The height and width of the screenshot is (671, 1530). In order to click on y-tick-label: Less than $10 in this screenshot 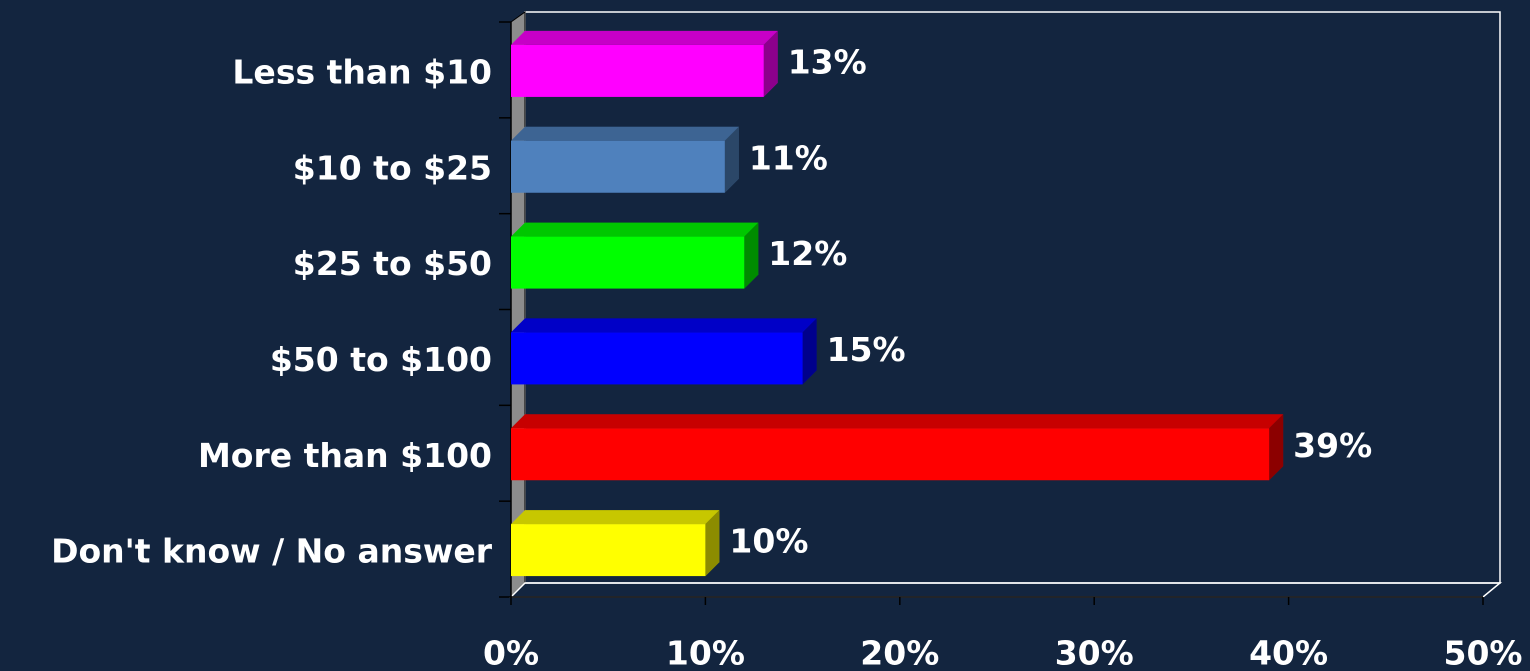, I will do `click(362, 71)`.